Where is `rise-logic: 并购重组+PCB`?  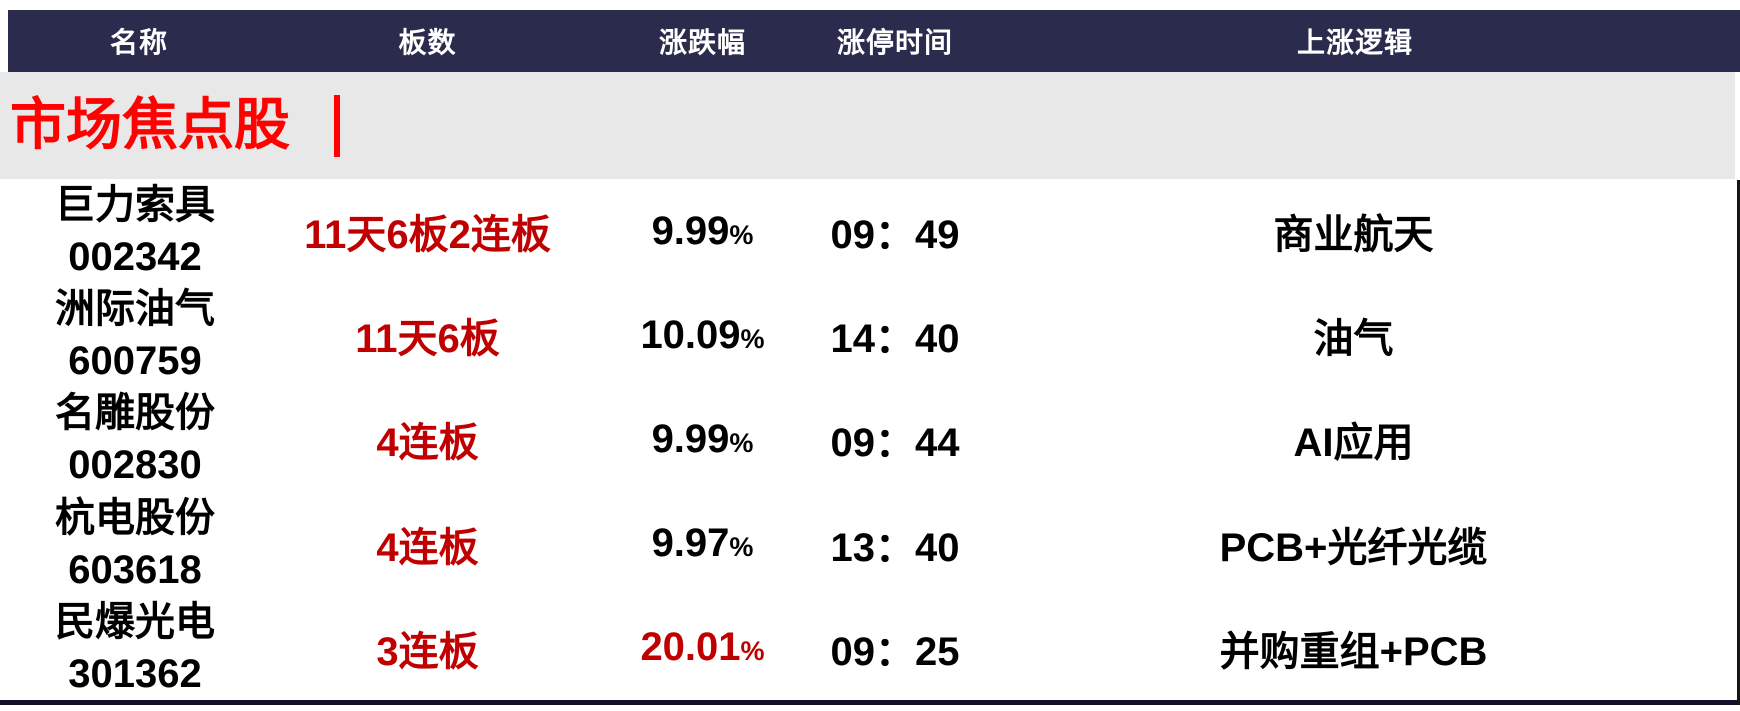
rise-logic: 并购重组+PCB is located at coordinates (1353, 651).